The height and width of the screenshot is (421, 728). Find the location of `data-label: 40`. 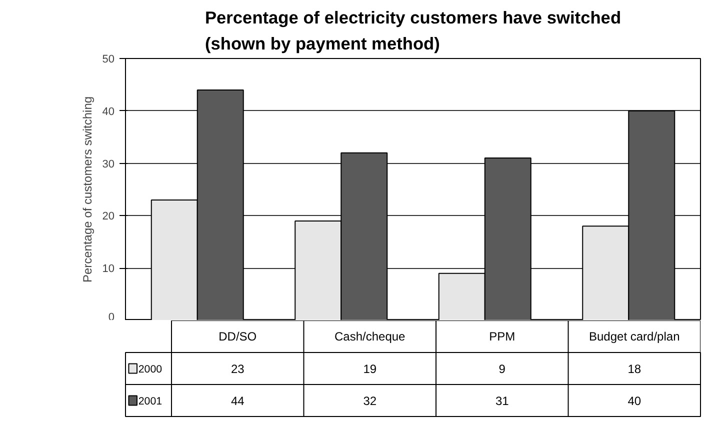

data-label: 40 is located at coordinates (635, 401).